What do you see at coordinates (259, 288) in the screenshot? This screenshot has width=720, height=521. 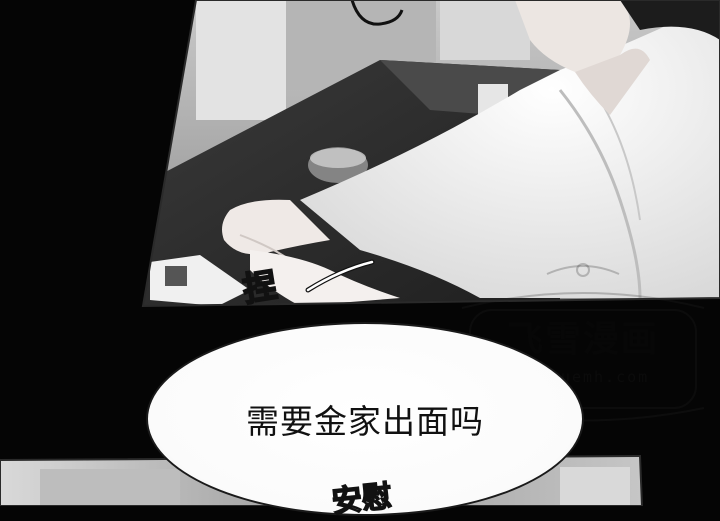 I see `sound-effect-pinch: 捏` at bounding box center [259, 288].